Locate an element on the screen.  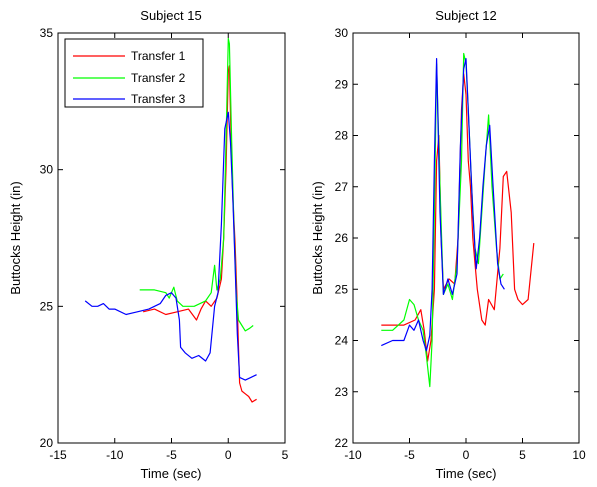
legend-entry-transfer-3: Transfer 3 is located at coordinates (129, 99).